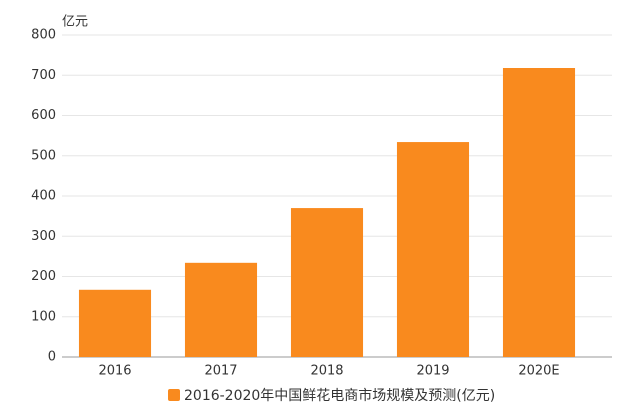  I want to click on y-tick-label: 700, so click(43, 75).